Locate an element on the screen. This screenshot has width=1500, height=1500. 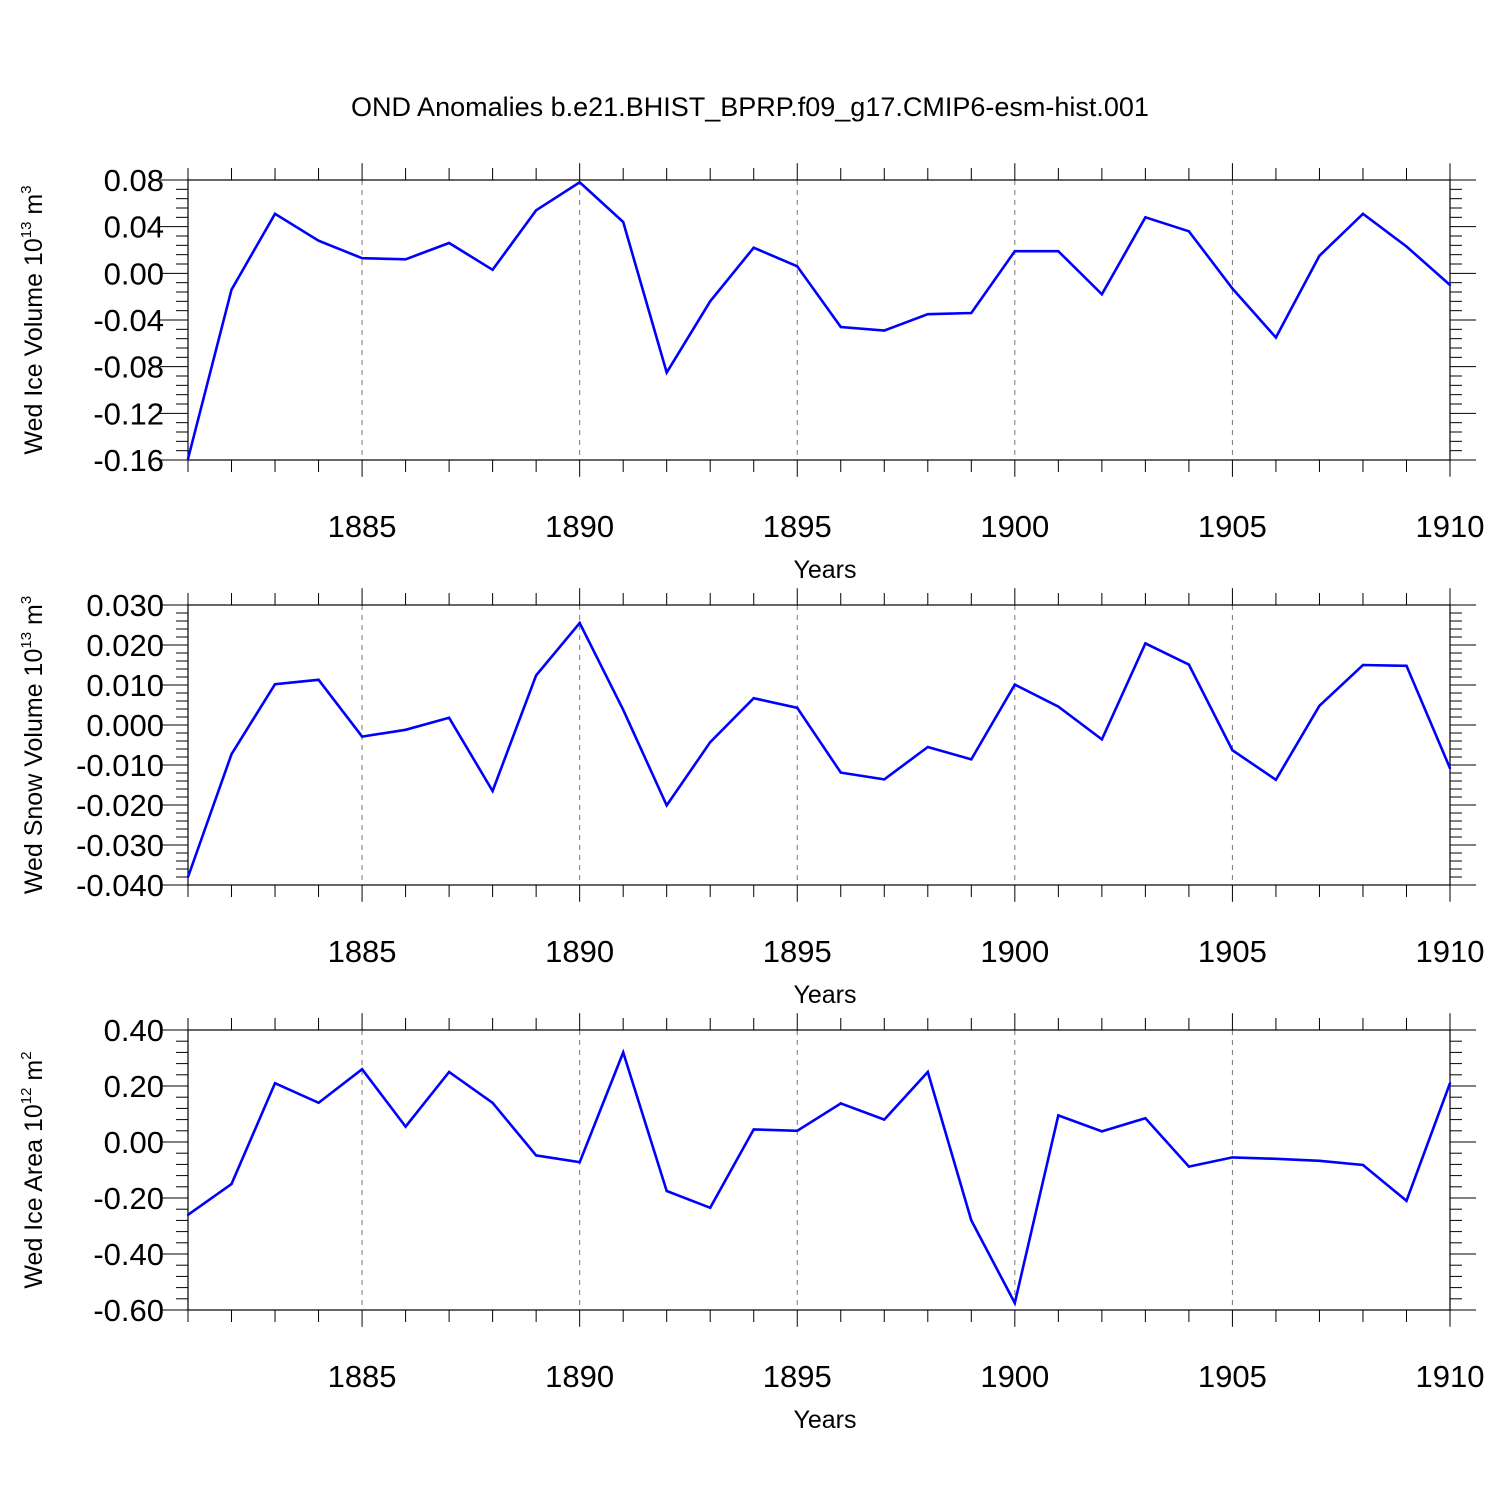
y-tick-label: -0.030 is located at coordinates (120, 845).